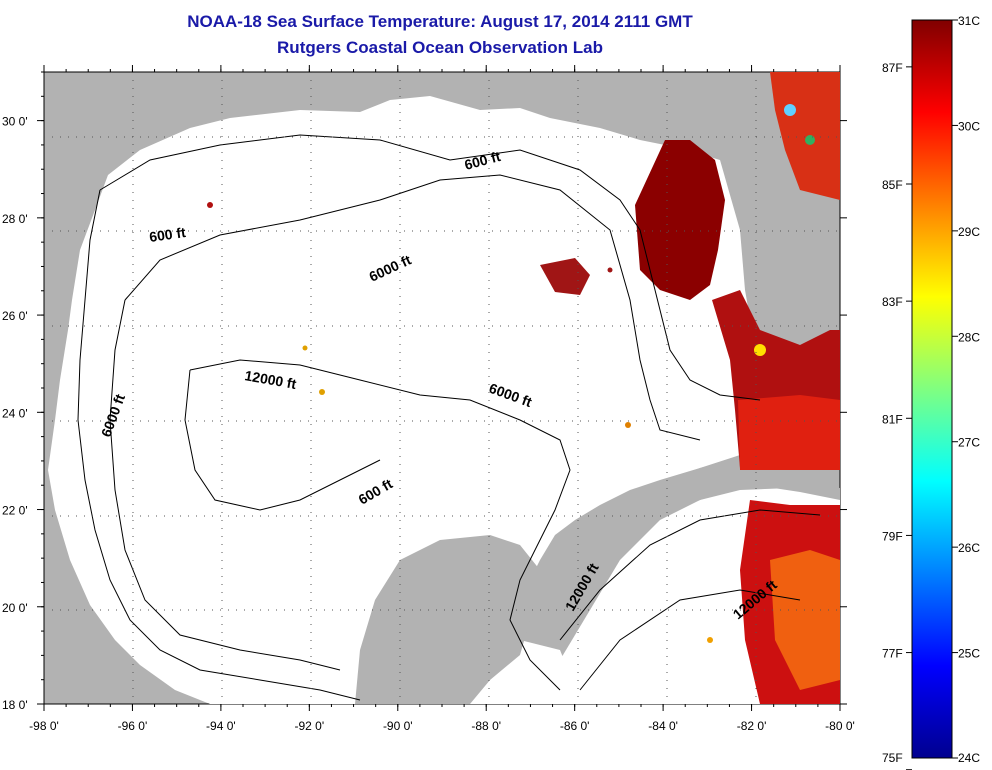  Describe the element at coordinates (15, 705) in the screenshot. I see `lat-tick-label: 18 0'` at that location.